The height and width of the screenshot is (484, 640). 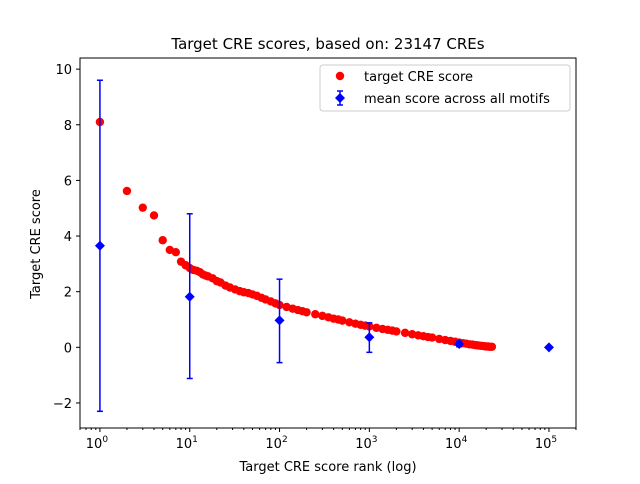 I want to click on y-tick-label: −2, so click(x=62, y=404).